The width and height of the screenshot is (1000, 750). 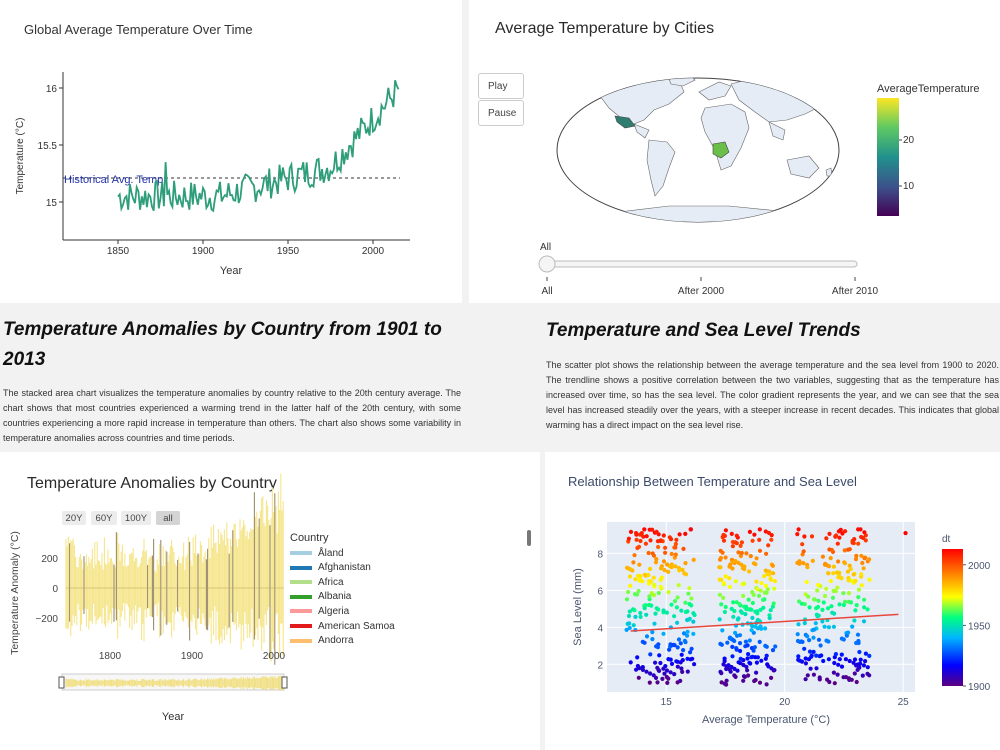 What do you see at coordinates (600, 554) in the screenshot?
I see `scatter-ytick: 8` at bounding box center [600, 554].